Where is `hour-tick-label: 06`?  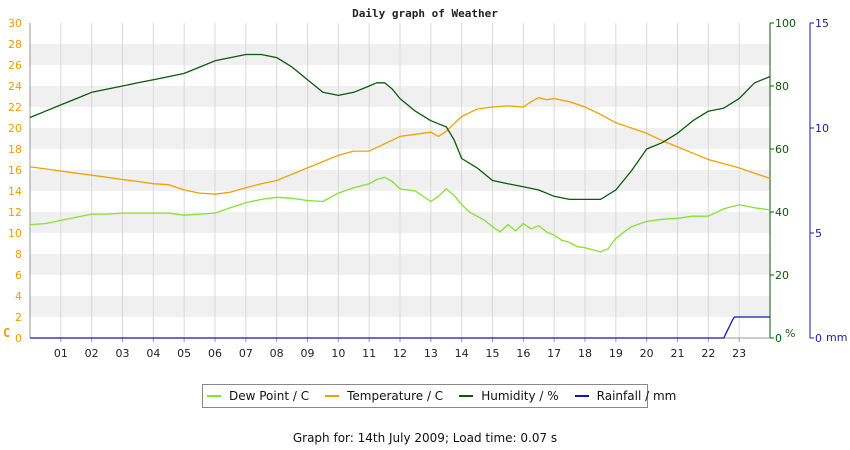
hour-tick-label: 06 is located at coordinates (215, 353).